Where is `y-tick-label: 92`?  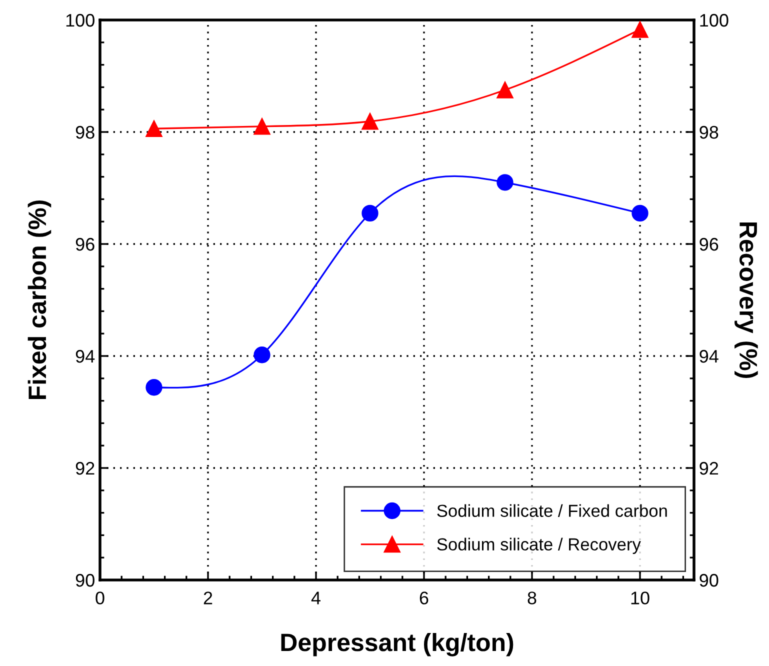
y-tick-label: 92 is located at coordinates (85, 468).